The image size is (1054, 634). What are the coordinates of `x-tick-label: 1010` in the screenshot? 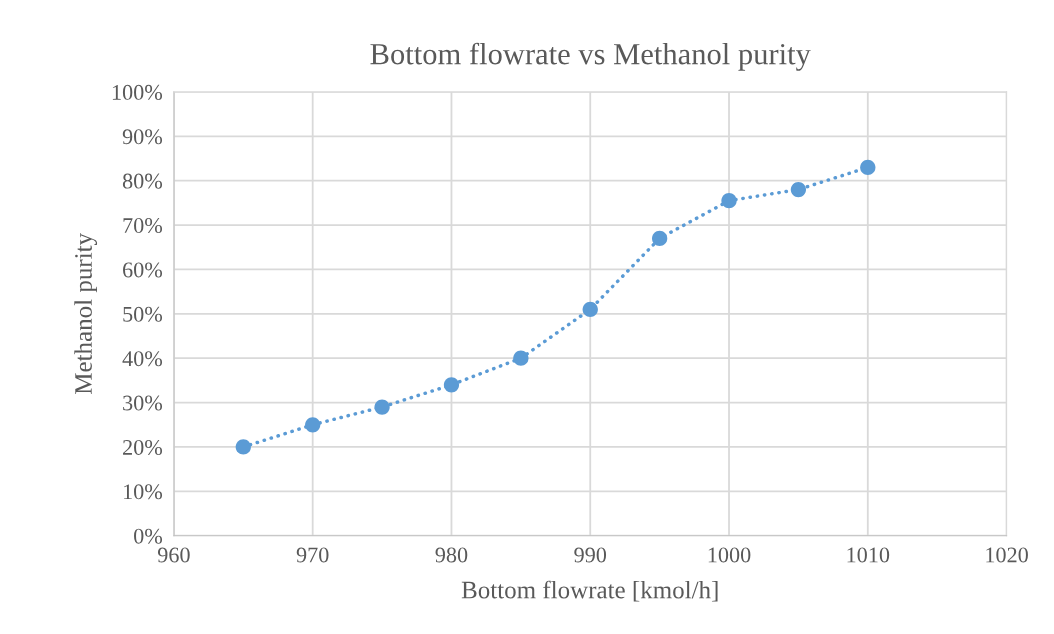 It's located at (868, 555).